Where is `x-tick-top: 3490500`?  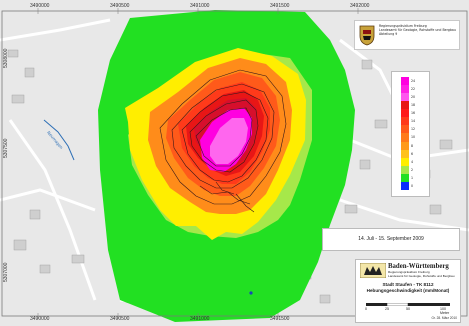 x-tick-top: 3490500 is located at coordinates (120, 6).